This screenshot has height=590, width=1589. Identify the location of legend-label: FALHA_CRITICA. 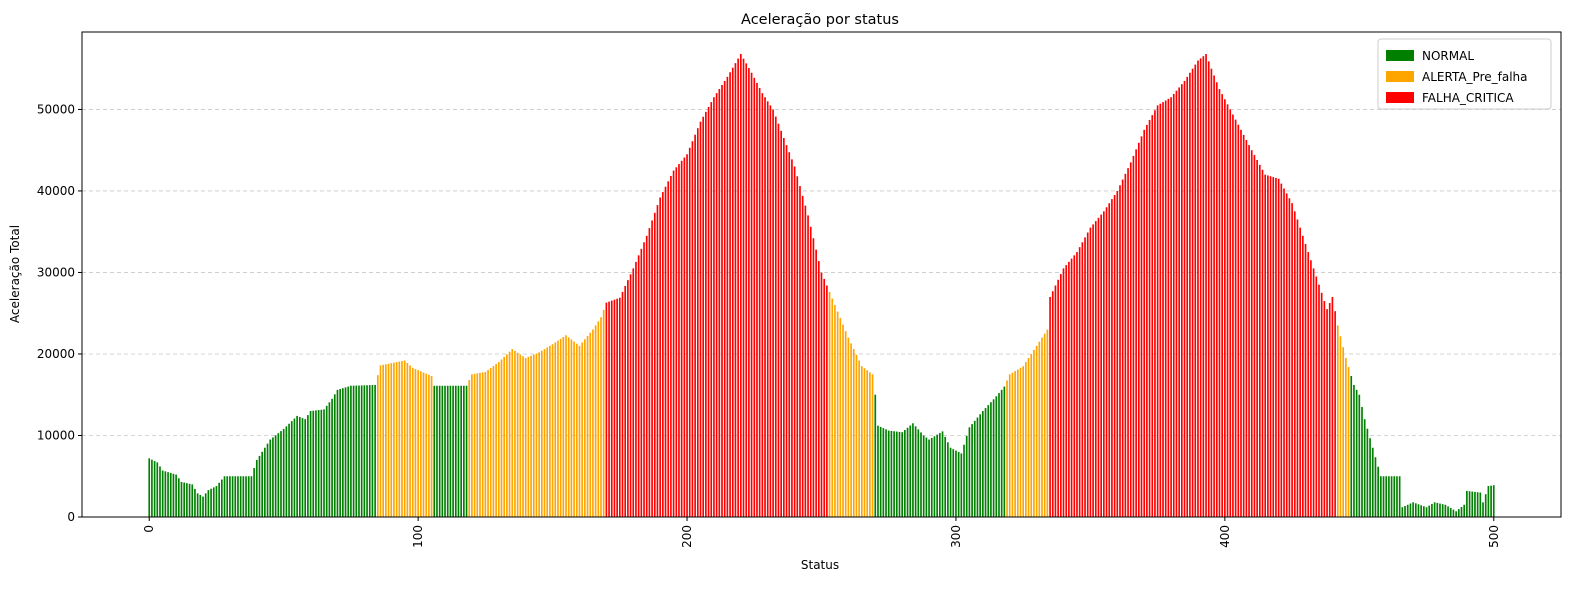
(1468, 98).